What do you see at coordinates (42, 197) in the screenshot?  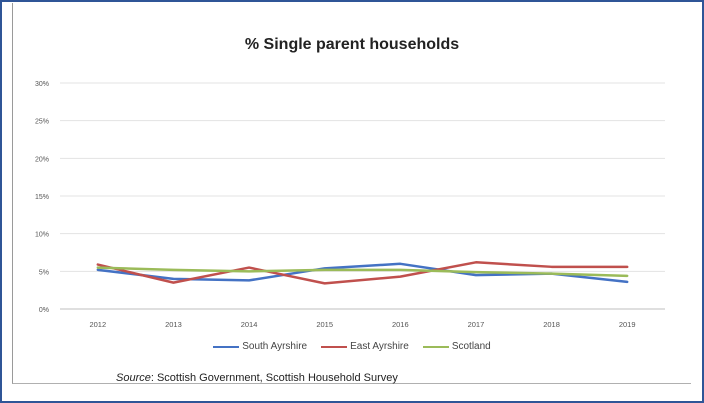 I see `y-tick-label: 15%` at bounding box center [42, 197].